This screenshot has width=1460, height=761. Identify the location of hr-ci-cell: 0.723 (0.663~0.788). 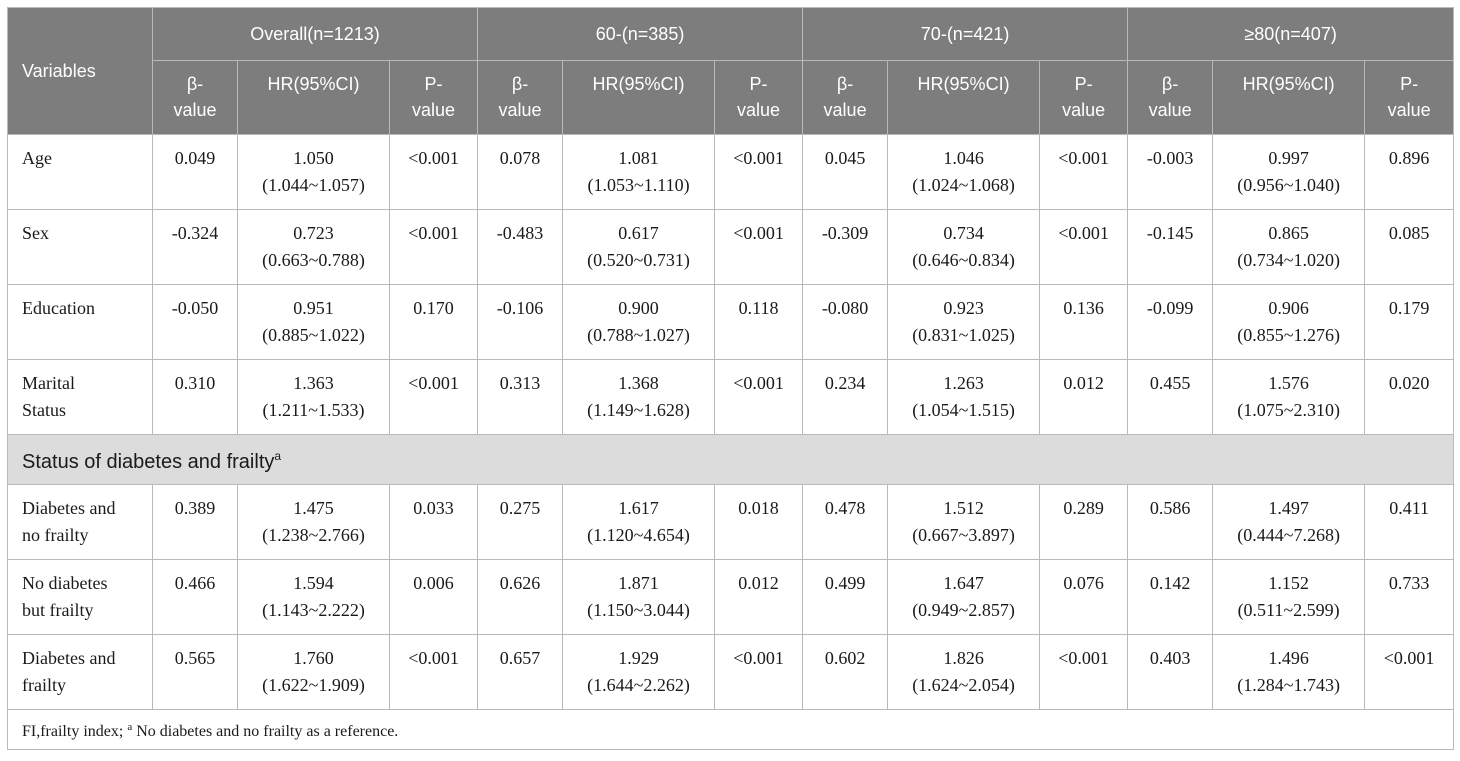
(313, 247).